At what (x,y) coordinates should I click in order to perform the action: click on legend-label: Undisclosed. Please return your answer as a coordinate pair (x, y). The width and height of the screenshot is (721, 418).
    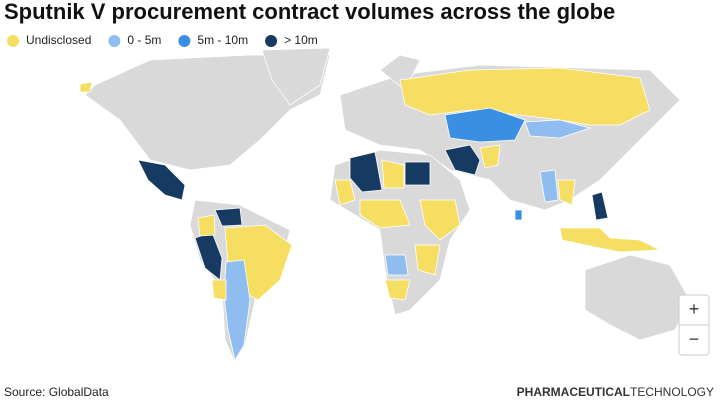
    Looking at the image, I should click on (58, 40).